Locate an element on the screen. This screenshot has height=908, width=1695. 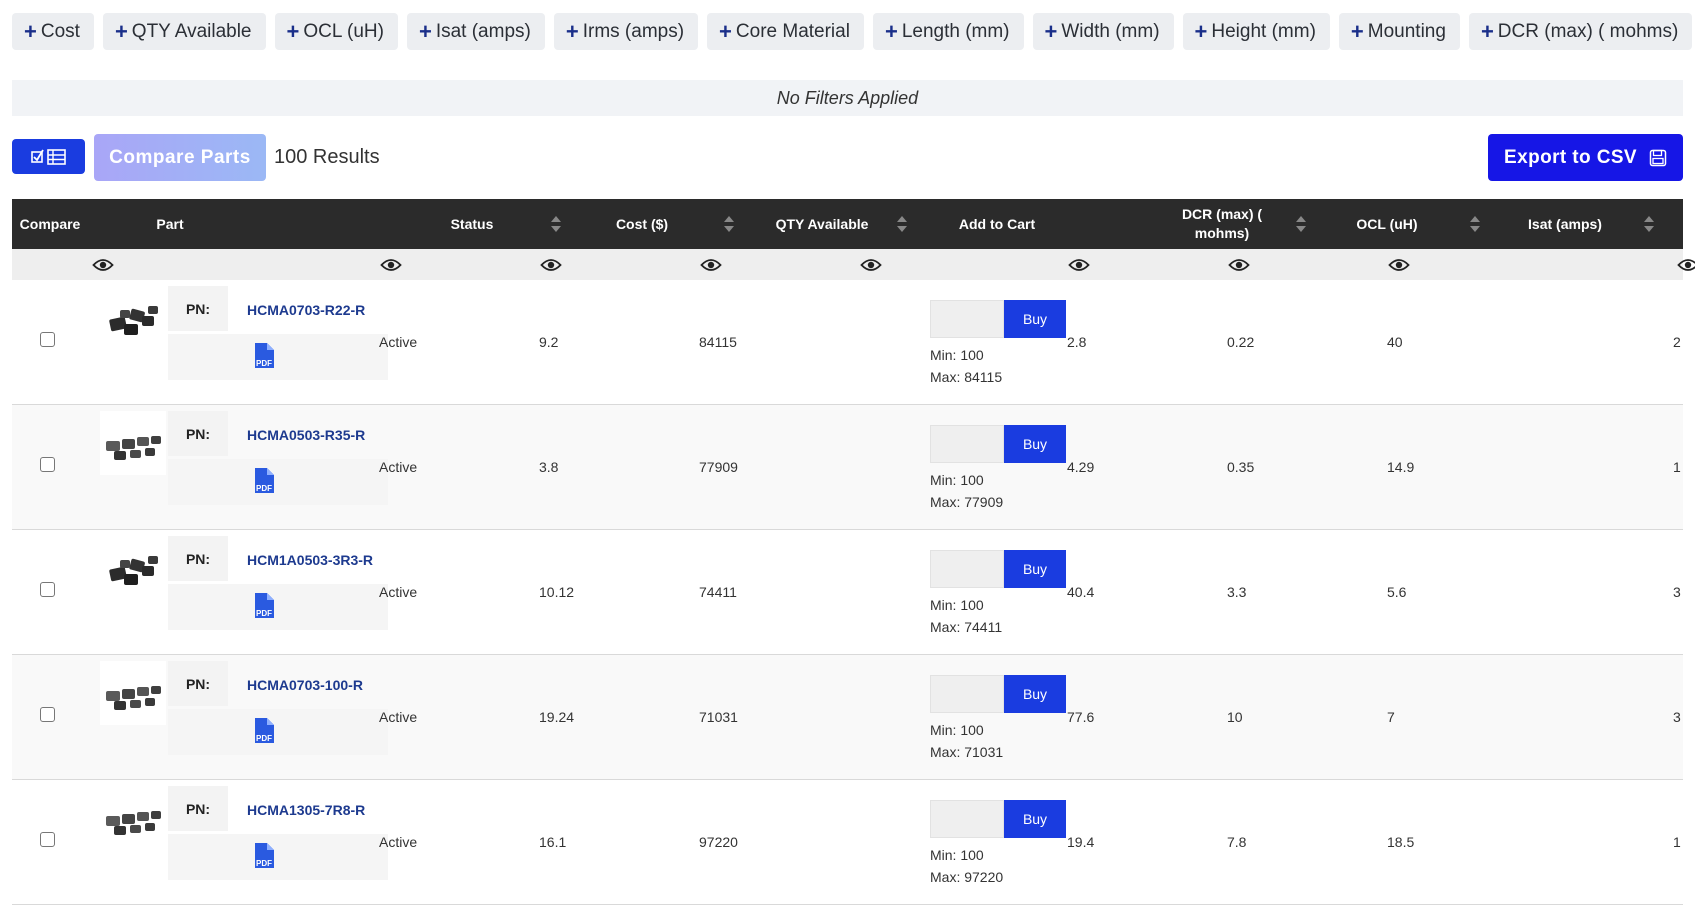
column-header-qty: QTY Available is located at coordinates (822, 223).